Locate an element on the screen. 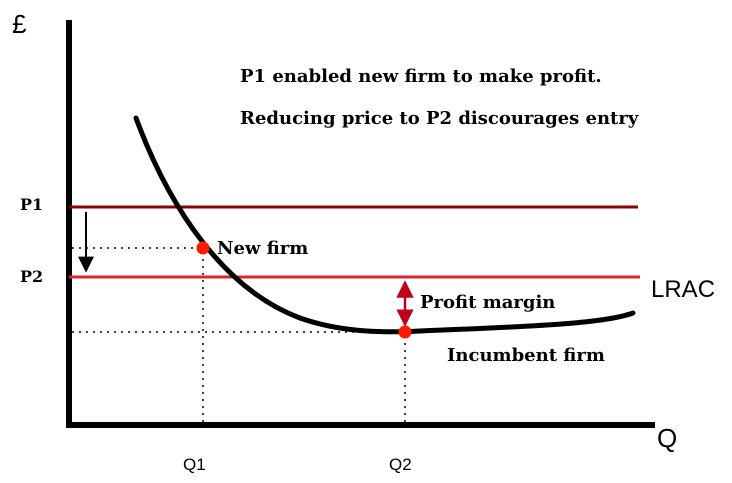  annotation-line-2: Reducing price to P2 discourages entry is located at coordinates (439, 118).